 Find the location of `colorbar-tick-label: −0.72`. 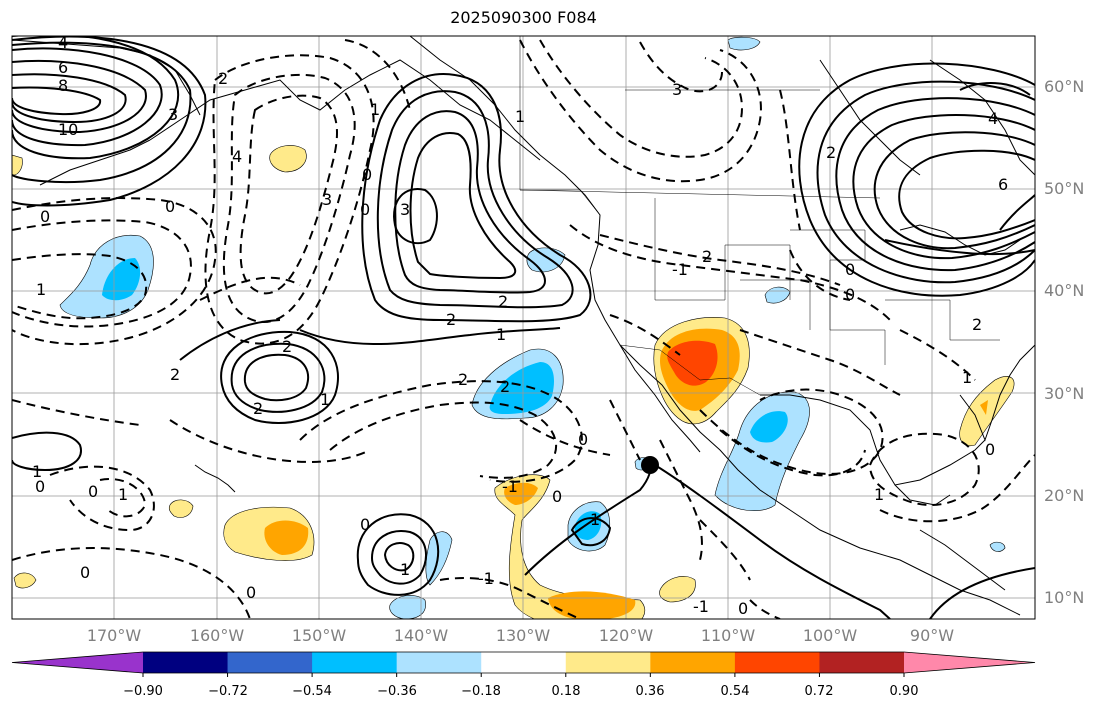

colorbar-tick-label: −0.72 is located at coordinates (228, 691).